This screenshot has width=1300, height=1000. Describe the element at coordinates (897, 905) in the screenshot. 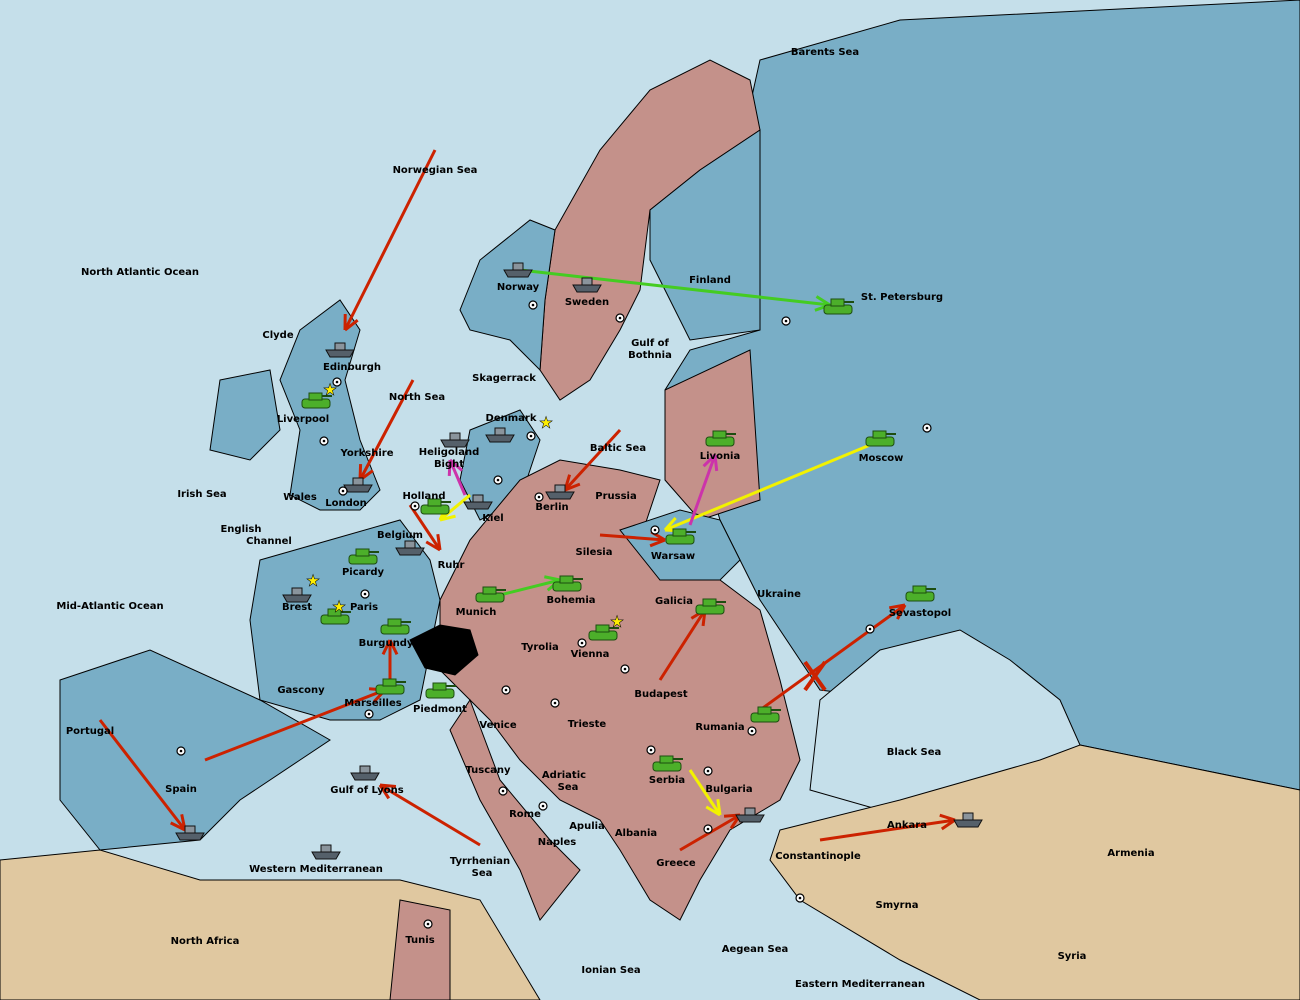

I see `province-label: Smyrna` at that location.